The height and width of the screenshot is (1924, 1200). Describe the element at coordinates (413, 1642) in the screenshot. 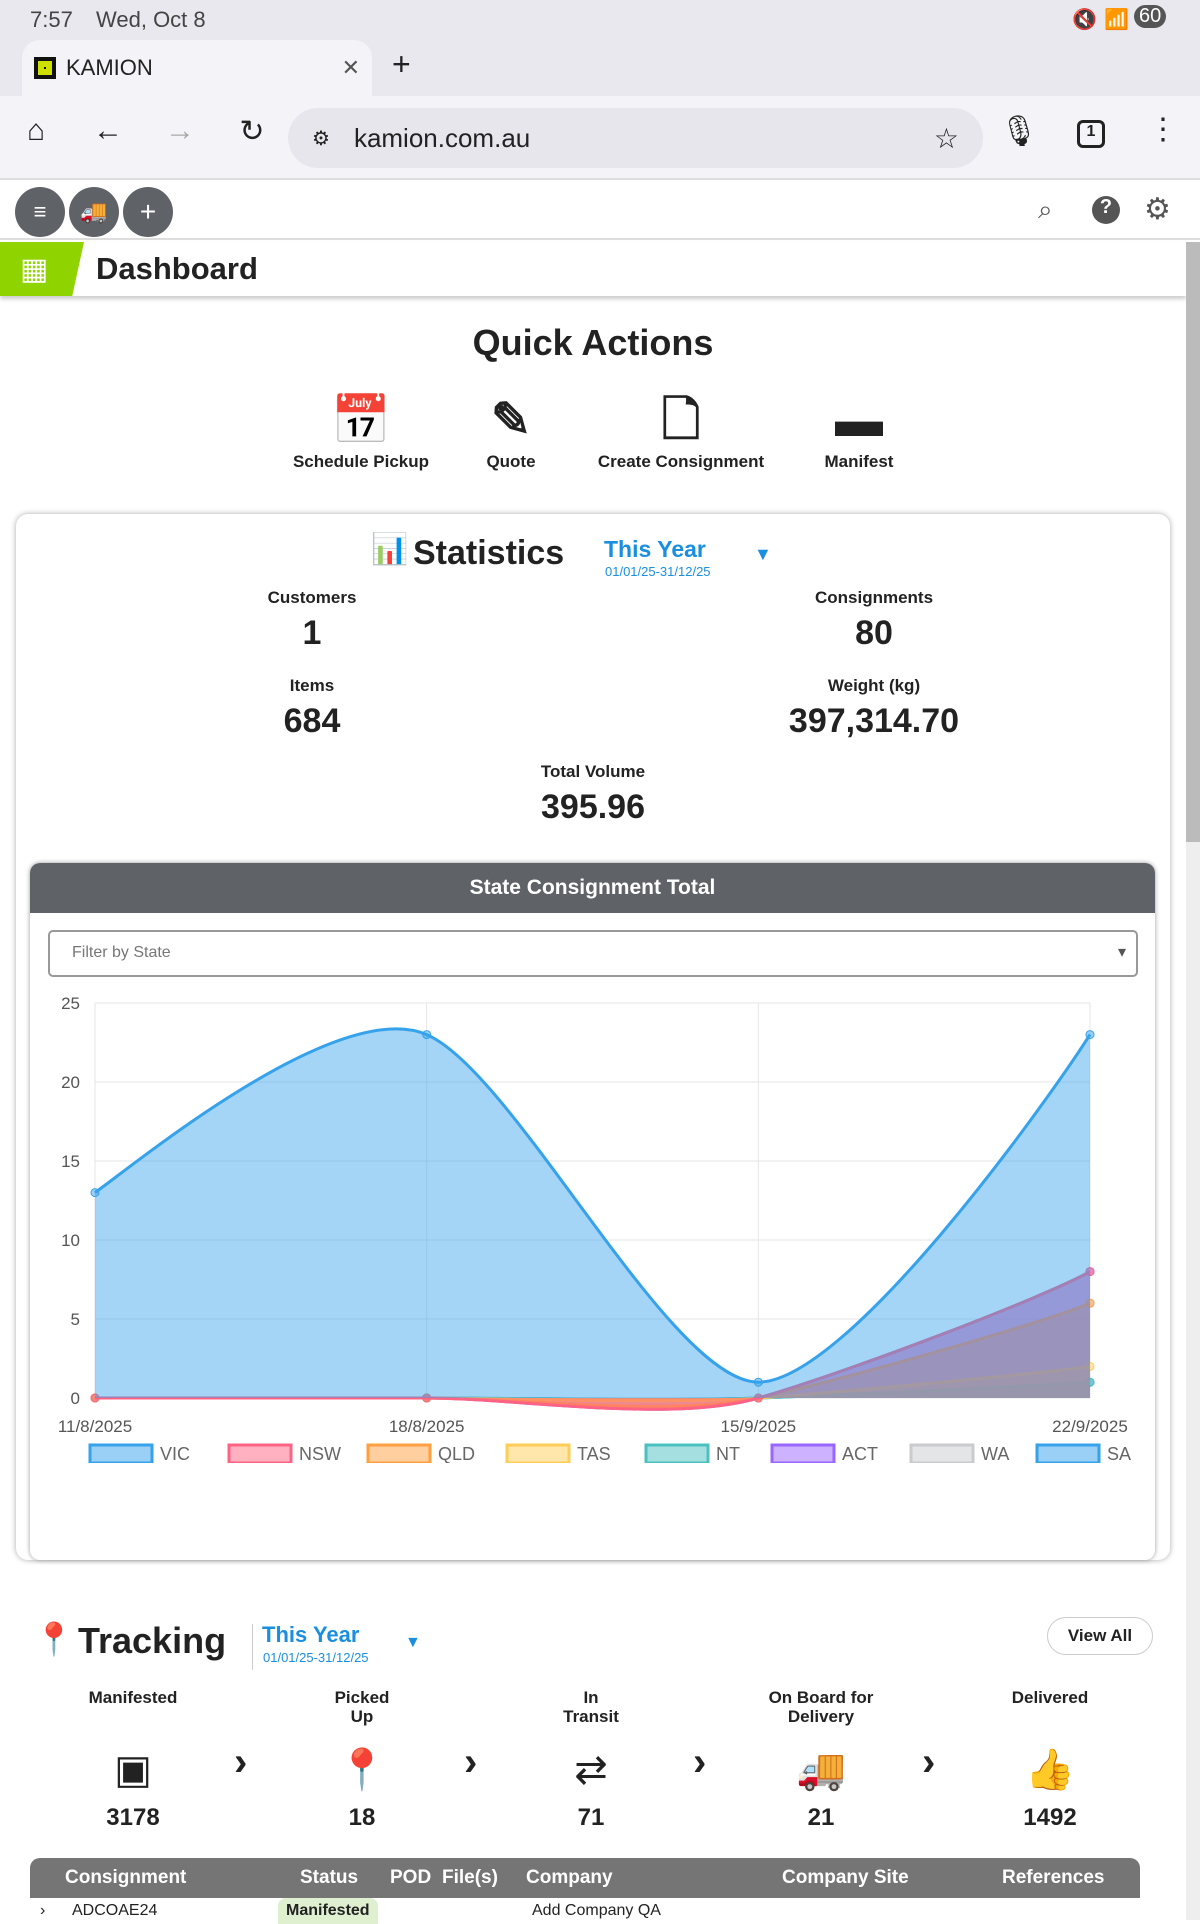

I see `tracking-dropdown-icon: ▼` at that location.